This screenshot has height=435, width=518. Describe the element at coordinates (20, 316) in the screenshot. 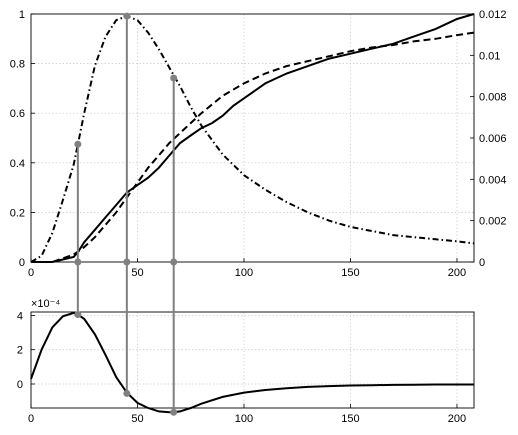

I see `bottom-y-tick-label: 4` at that location.